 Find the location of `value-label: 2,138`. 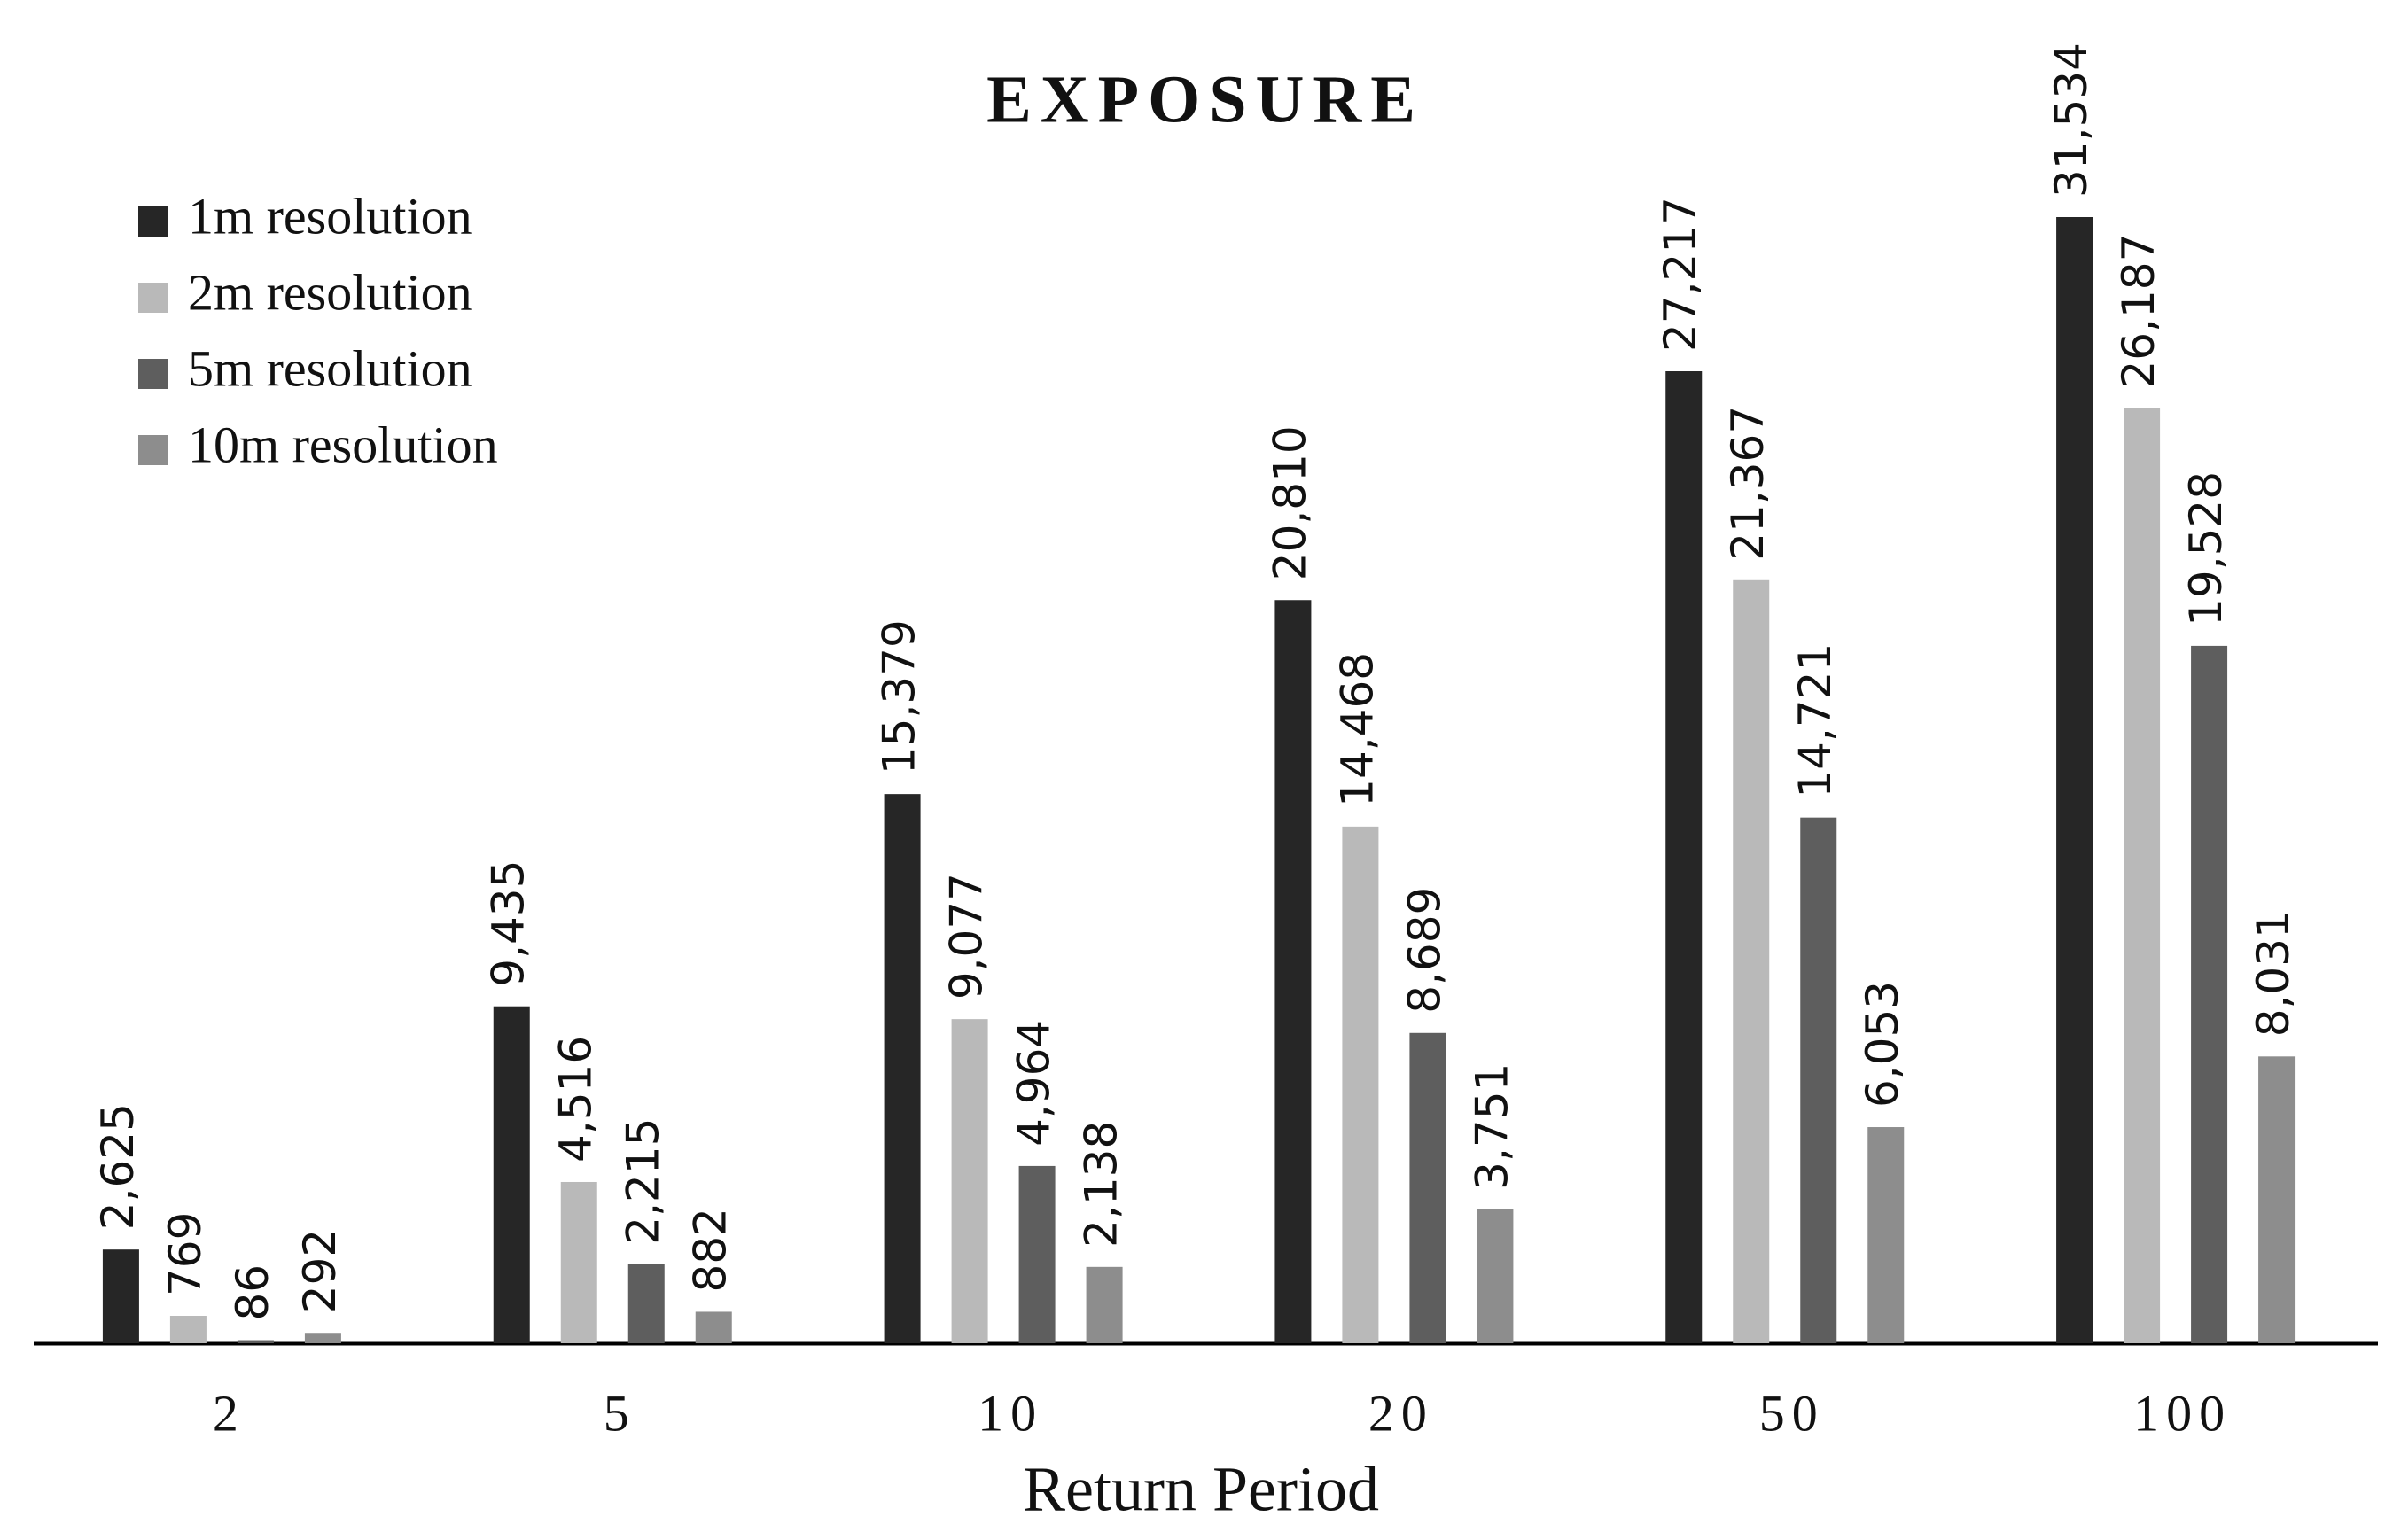

value-label: 2,138 is located at coordinates (1101, 1184).